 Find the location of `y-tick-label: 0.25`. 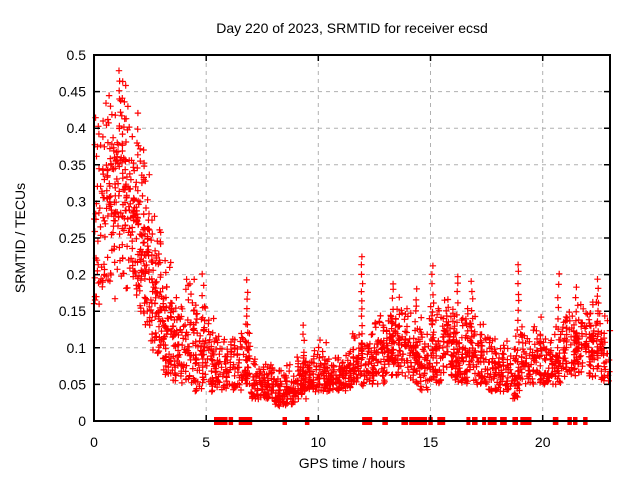

y-tick-label: 0.25 is located at coordinates (72, 238).